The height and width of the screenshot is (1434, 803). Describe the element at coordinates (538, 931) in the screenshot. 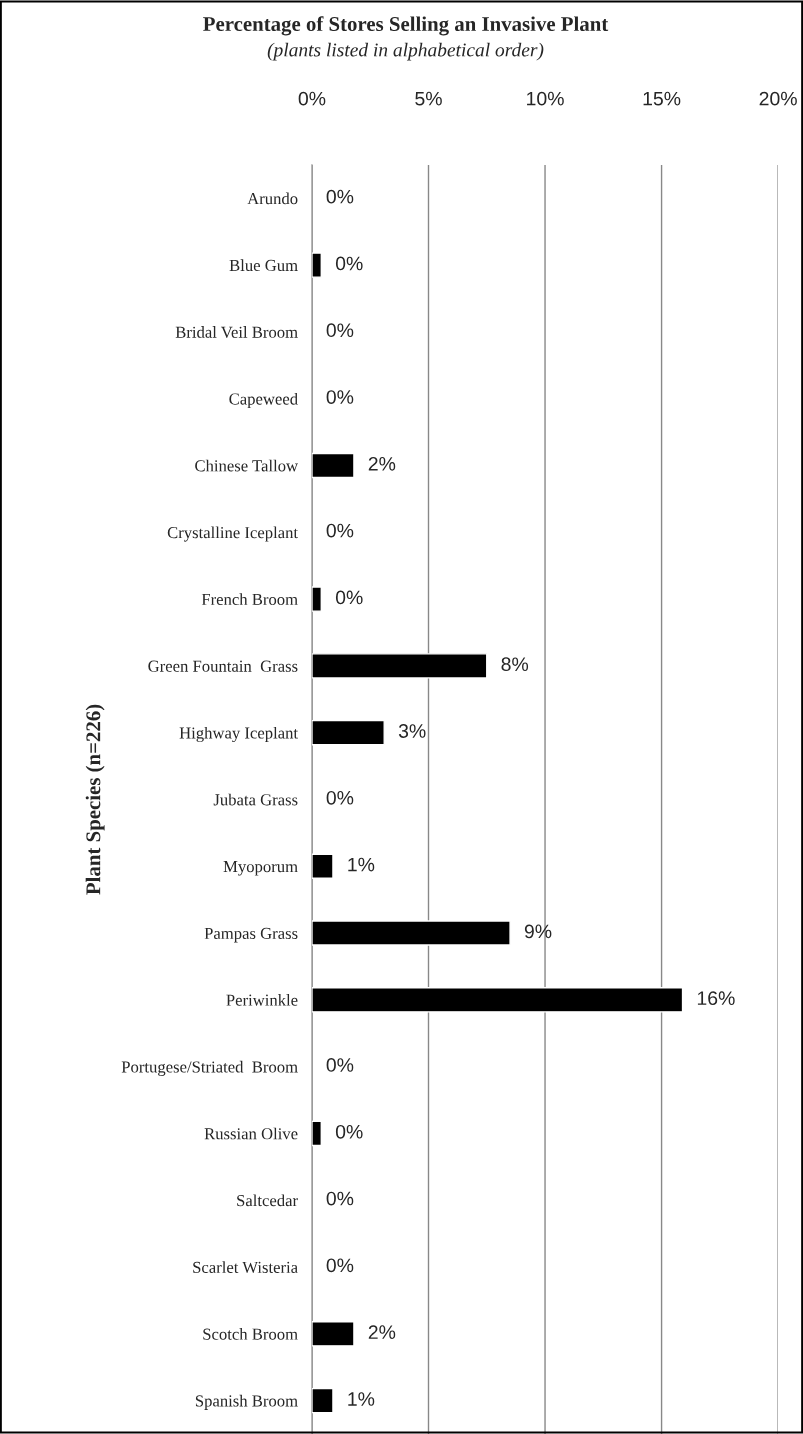

I see `data-label: 9%` at that location.